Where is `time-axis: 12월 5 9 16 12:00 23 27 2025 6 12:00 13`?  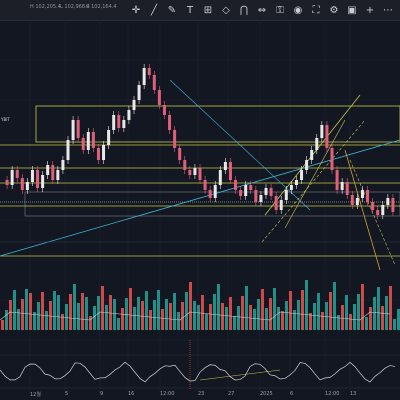
time-axis: 12월 5 9 16 12:00 23 27 2025 6 12:00 13 is located at coordinates (200, 395).